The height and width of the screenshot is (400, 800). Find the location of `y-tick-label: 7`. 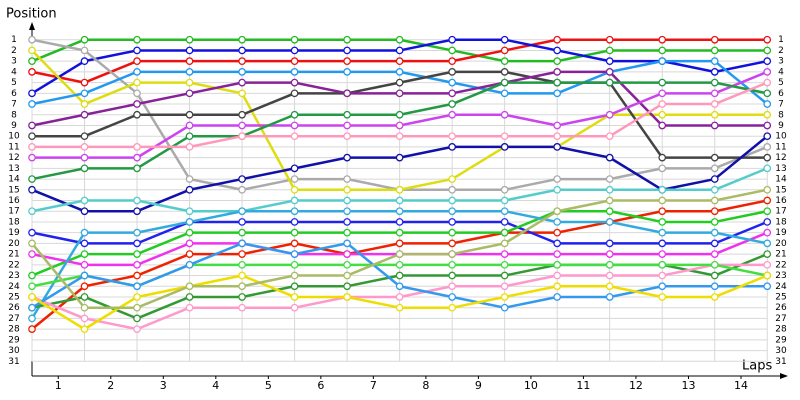

y-tick-label: 7 is located at coordinates (14, 105).